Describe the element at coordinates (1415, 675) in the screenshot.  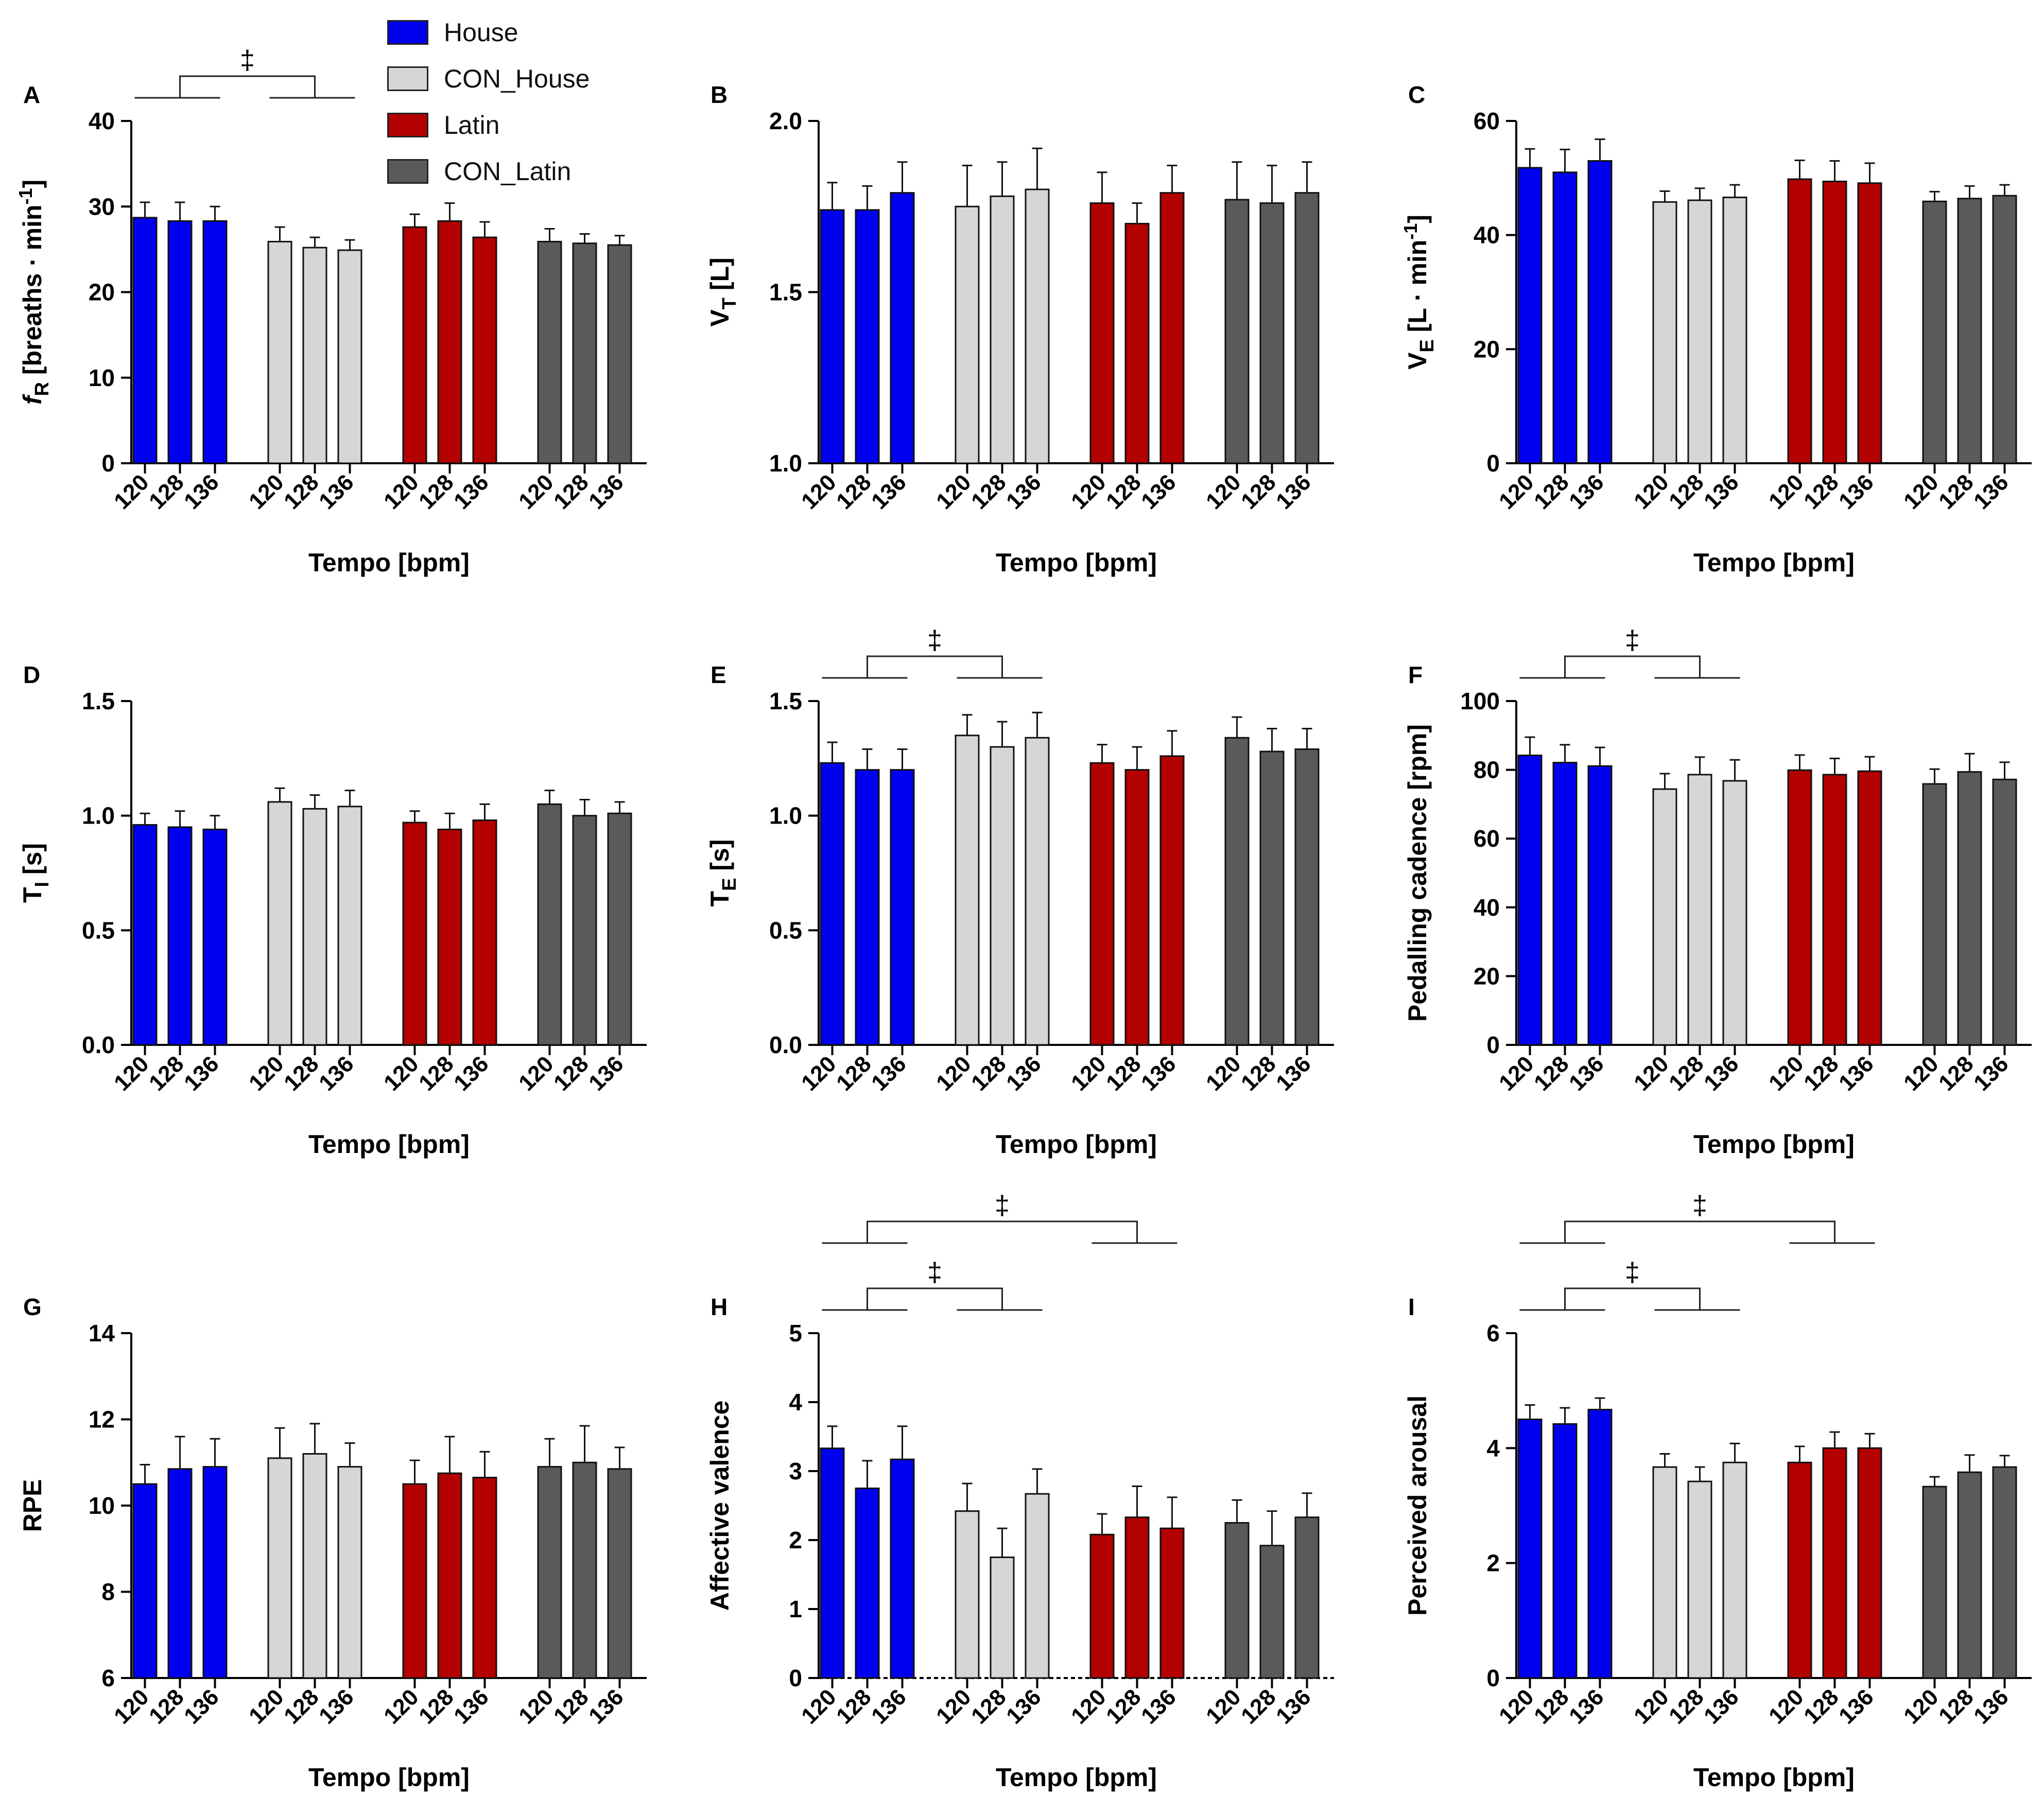
I see `panel-f-letter: F` at that location.